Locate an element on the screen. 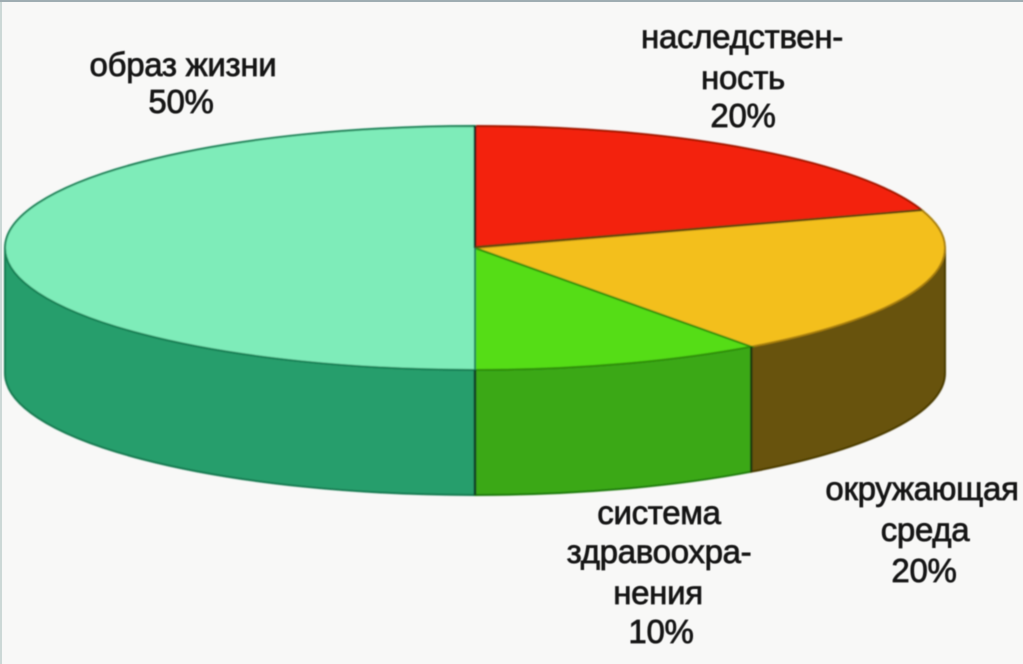 The height and width of the screenshot is (664, 1023). svg-text: ность is located at coordinates (743, 77).